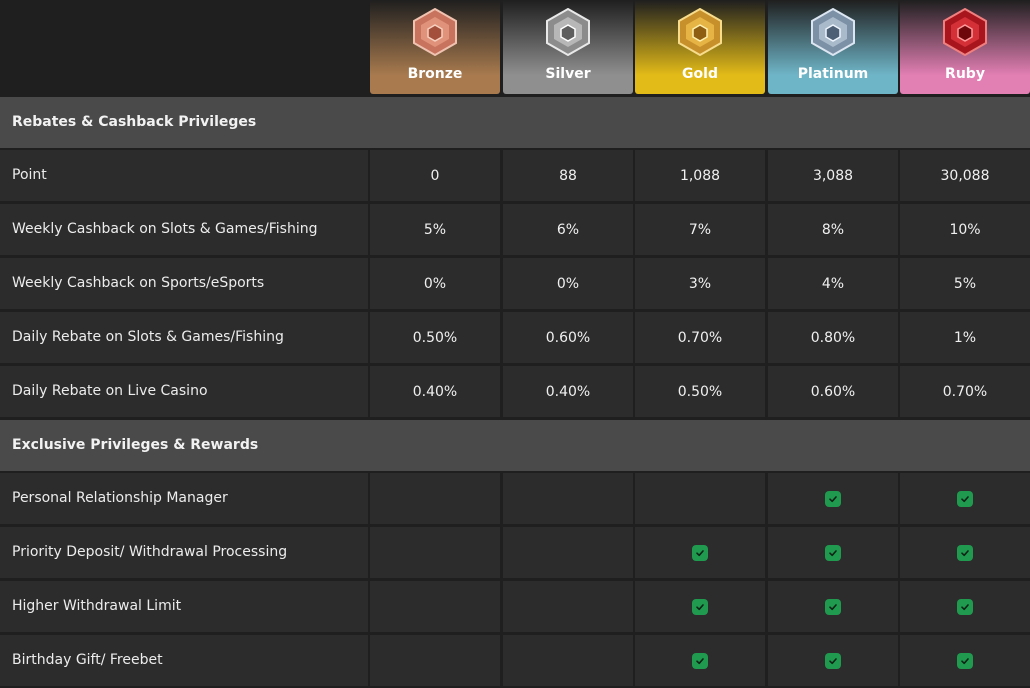 The height and width of the screenshot is (688, 1030). I want to click on row-label: Daily Rebate on Live Casino, so click(110, 391).